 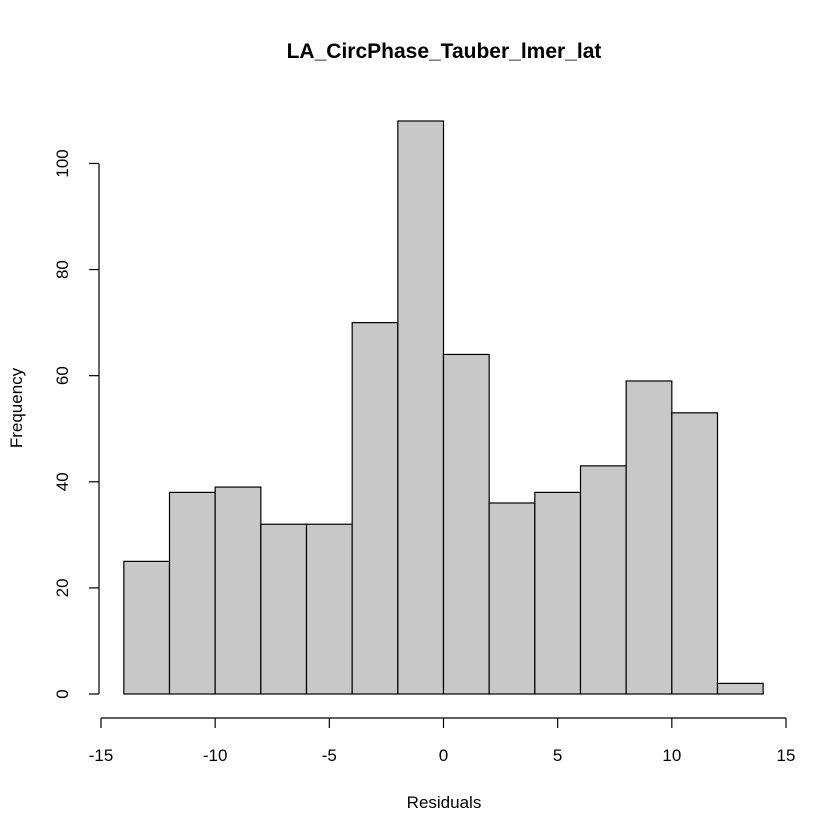 I want to click on x-tick-label: -10, so click(x=215, y=755).